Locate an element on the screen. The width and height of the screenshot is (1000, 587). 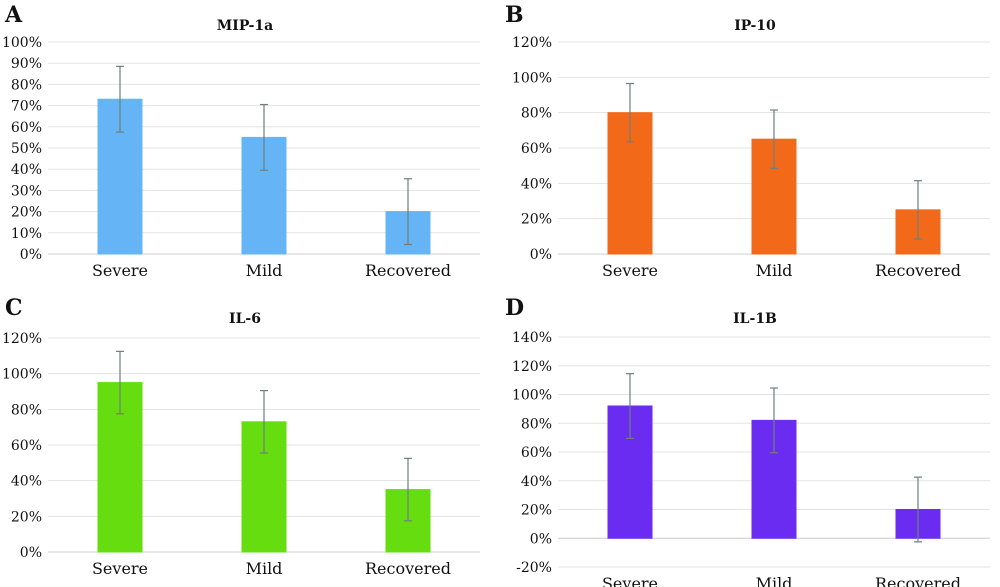
panel-letter: D is located at coordinates (515, 308).